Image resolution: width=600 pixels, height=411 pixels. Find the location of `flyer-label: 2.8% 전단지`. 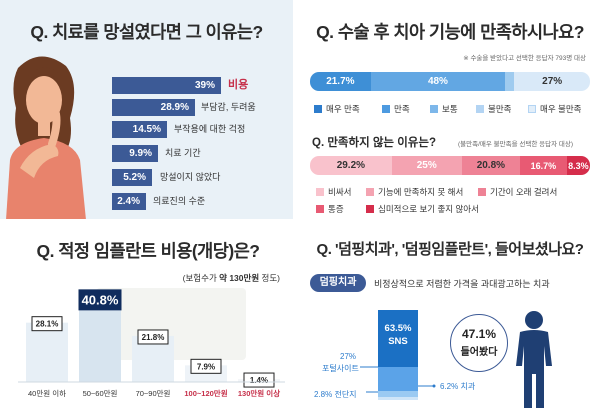

flyer-label: 2.8% 전단지 is located at coordinates (335, 394).